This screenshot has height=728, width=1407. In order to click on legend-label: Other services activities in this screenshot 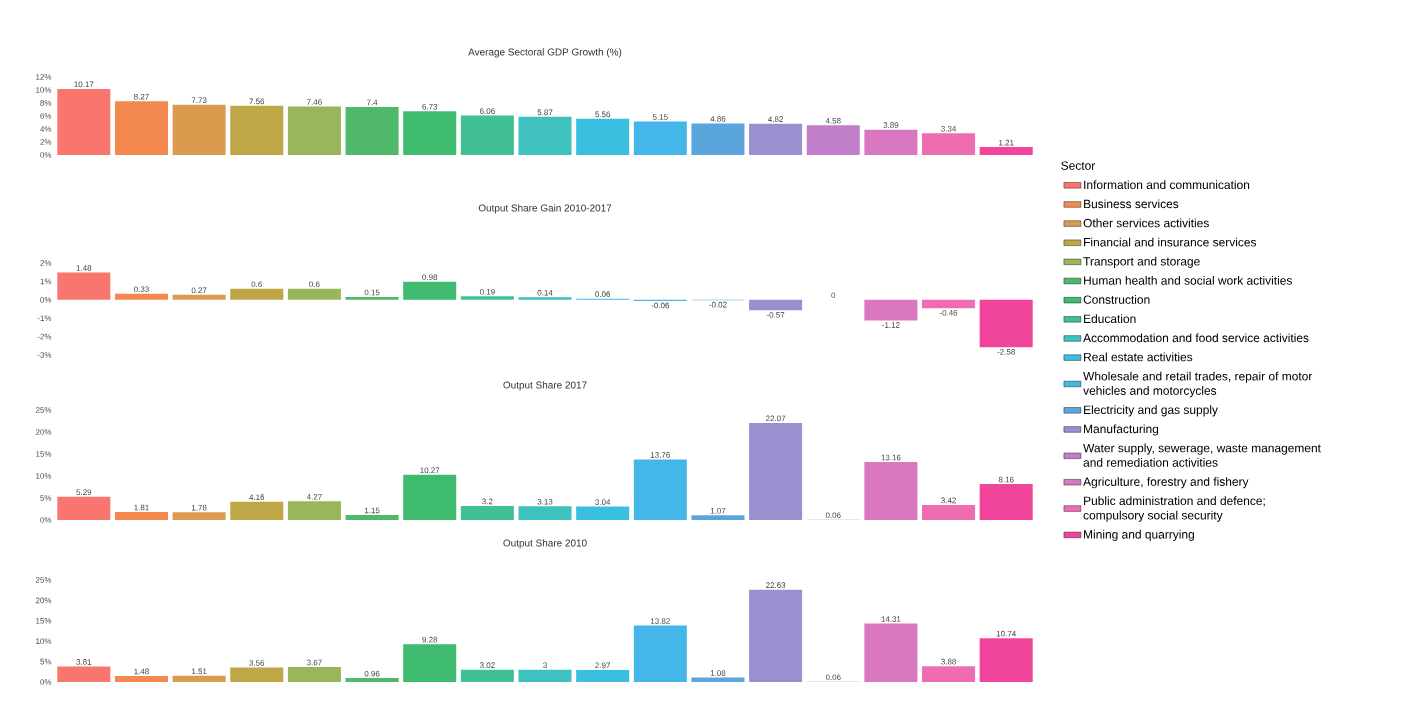, I will do `click(1146, 223)`.